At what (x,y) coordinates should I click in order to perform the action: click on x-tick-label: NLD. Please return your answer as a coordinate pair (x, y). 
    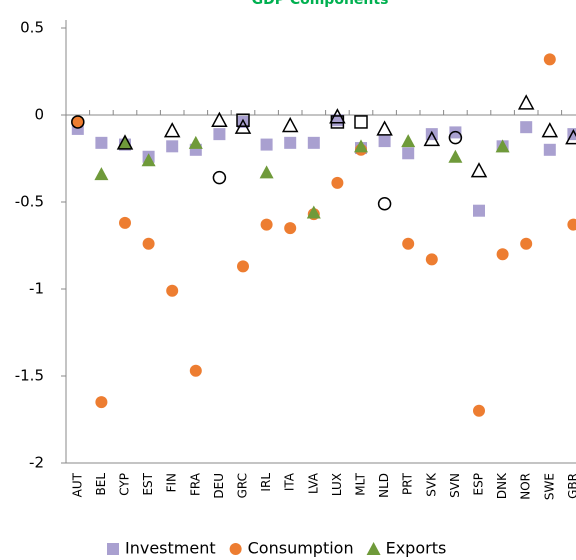
    Looking at the image, I should click on (384, 485).